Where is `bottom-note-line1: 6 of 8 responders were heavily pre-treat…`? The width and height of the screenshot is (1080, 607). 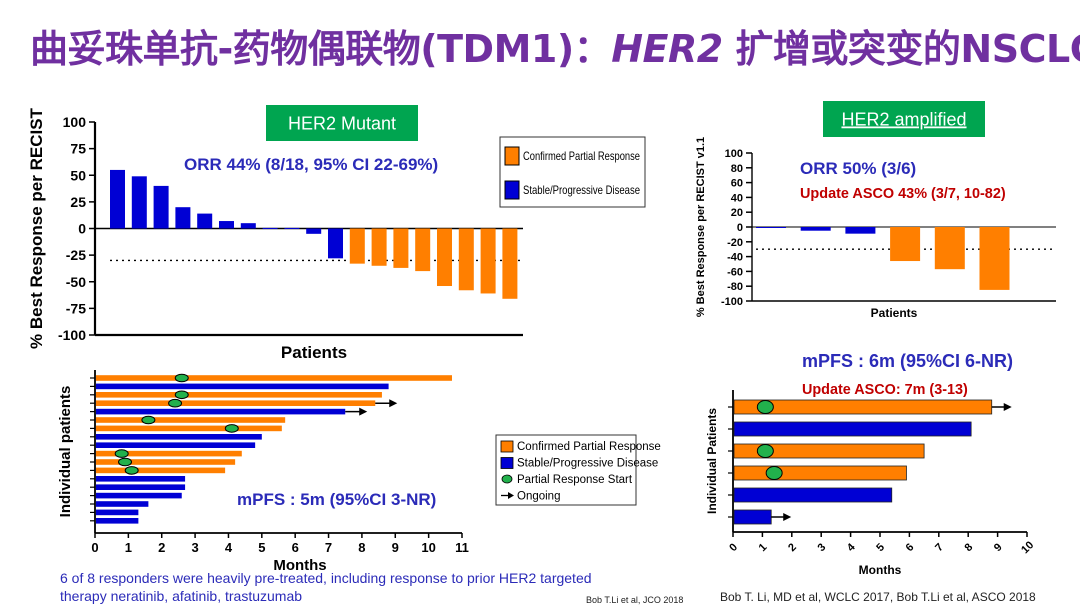 bottom-note-line1: 6 of 8 responders were heavily pre-treat… is located at coordinates (326, 578).